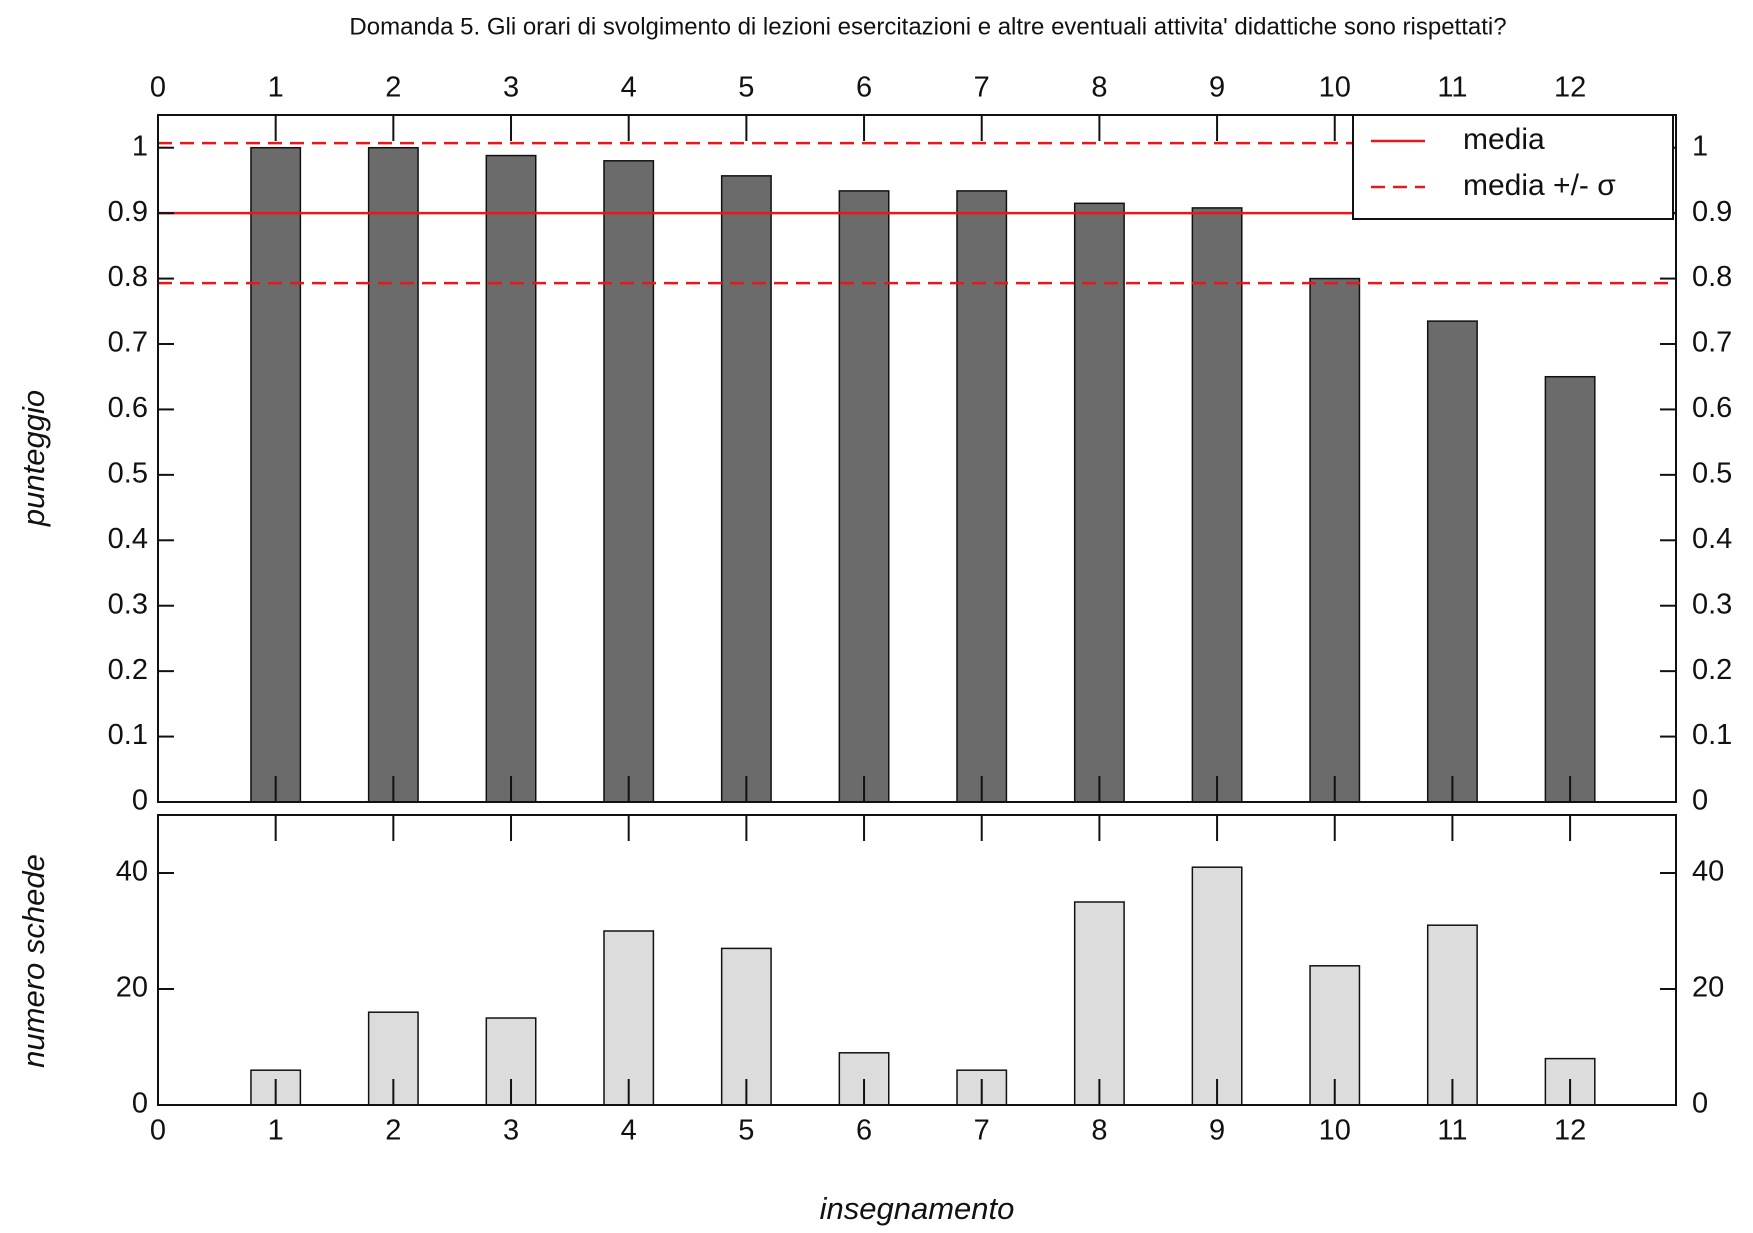 Image resolution: width=1753 pixels, height=1233 pixels. Describe the element at coordinates (1539, 185) in the screenshot. I see `legend-label: media +/- σ` at that location.